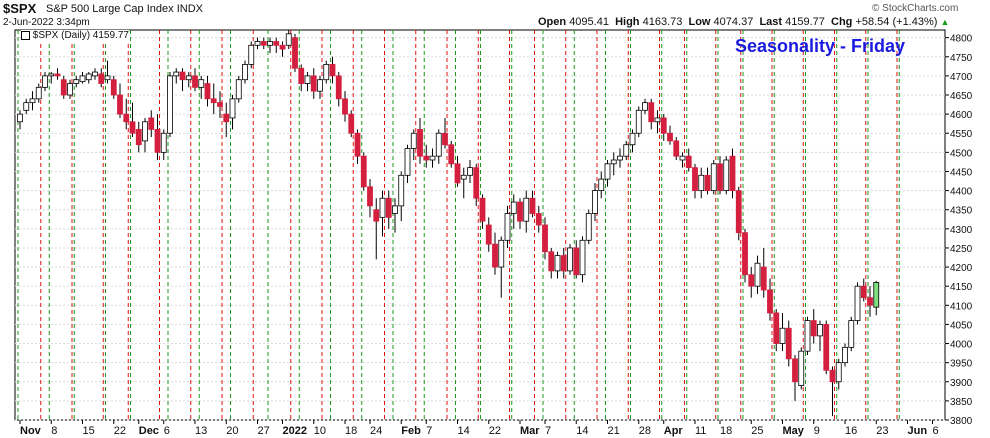 The height and width of the screenshot is (438, 990). I want to click on x-tick-label: May, so click(794, 431).